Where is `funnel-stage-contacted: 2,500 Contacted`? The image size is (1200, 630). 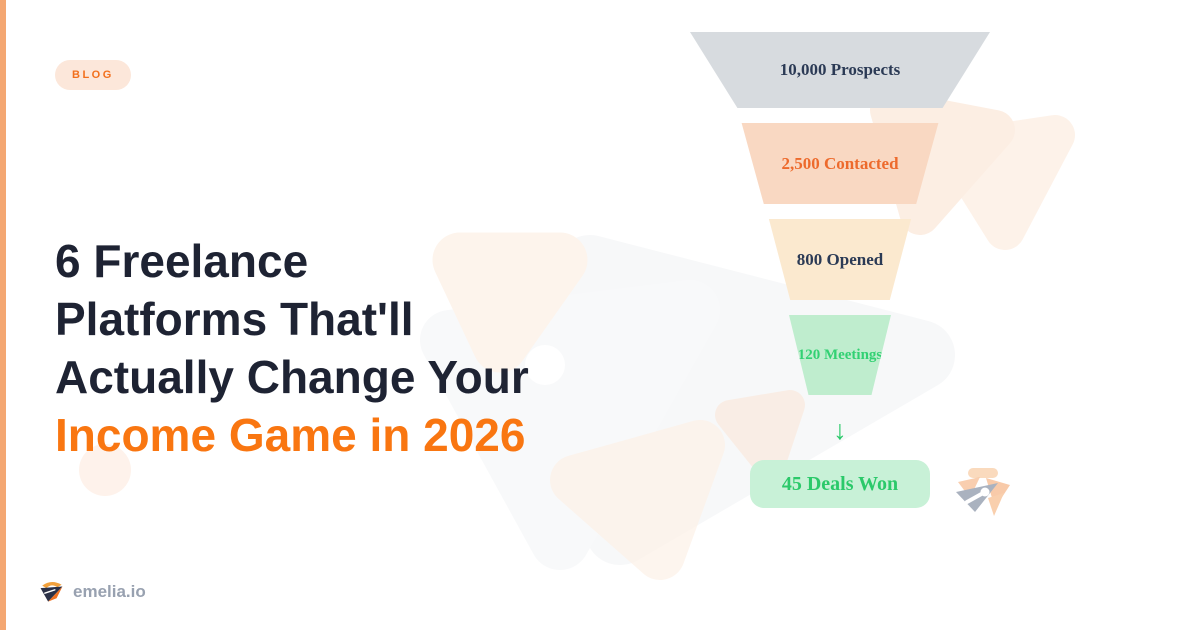
funnel-stage-contacted: 2,500 Contacted is located at coordinates (840, 163).